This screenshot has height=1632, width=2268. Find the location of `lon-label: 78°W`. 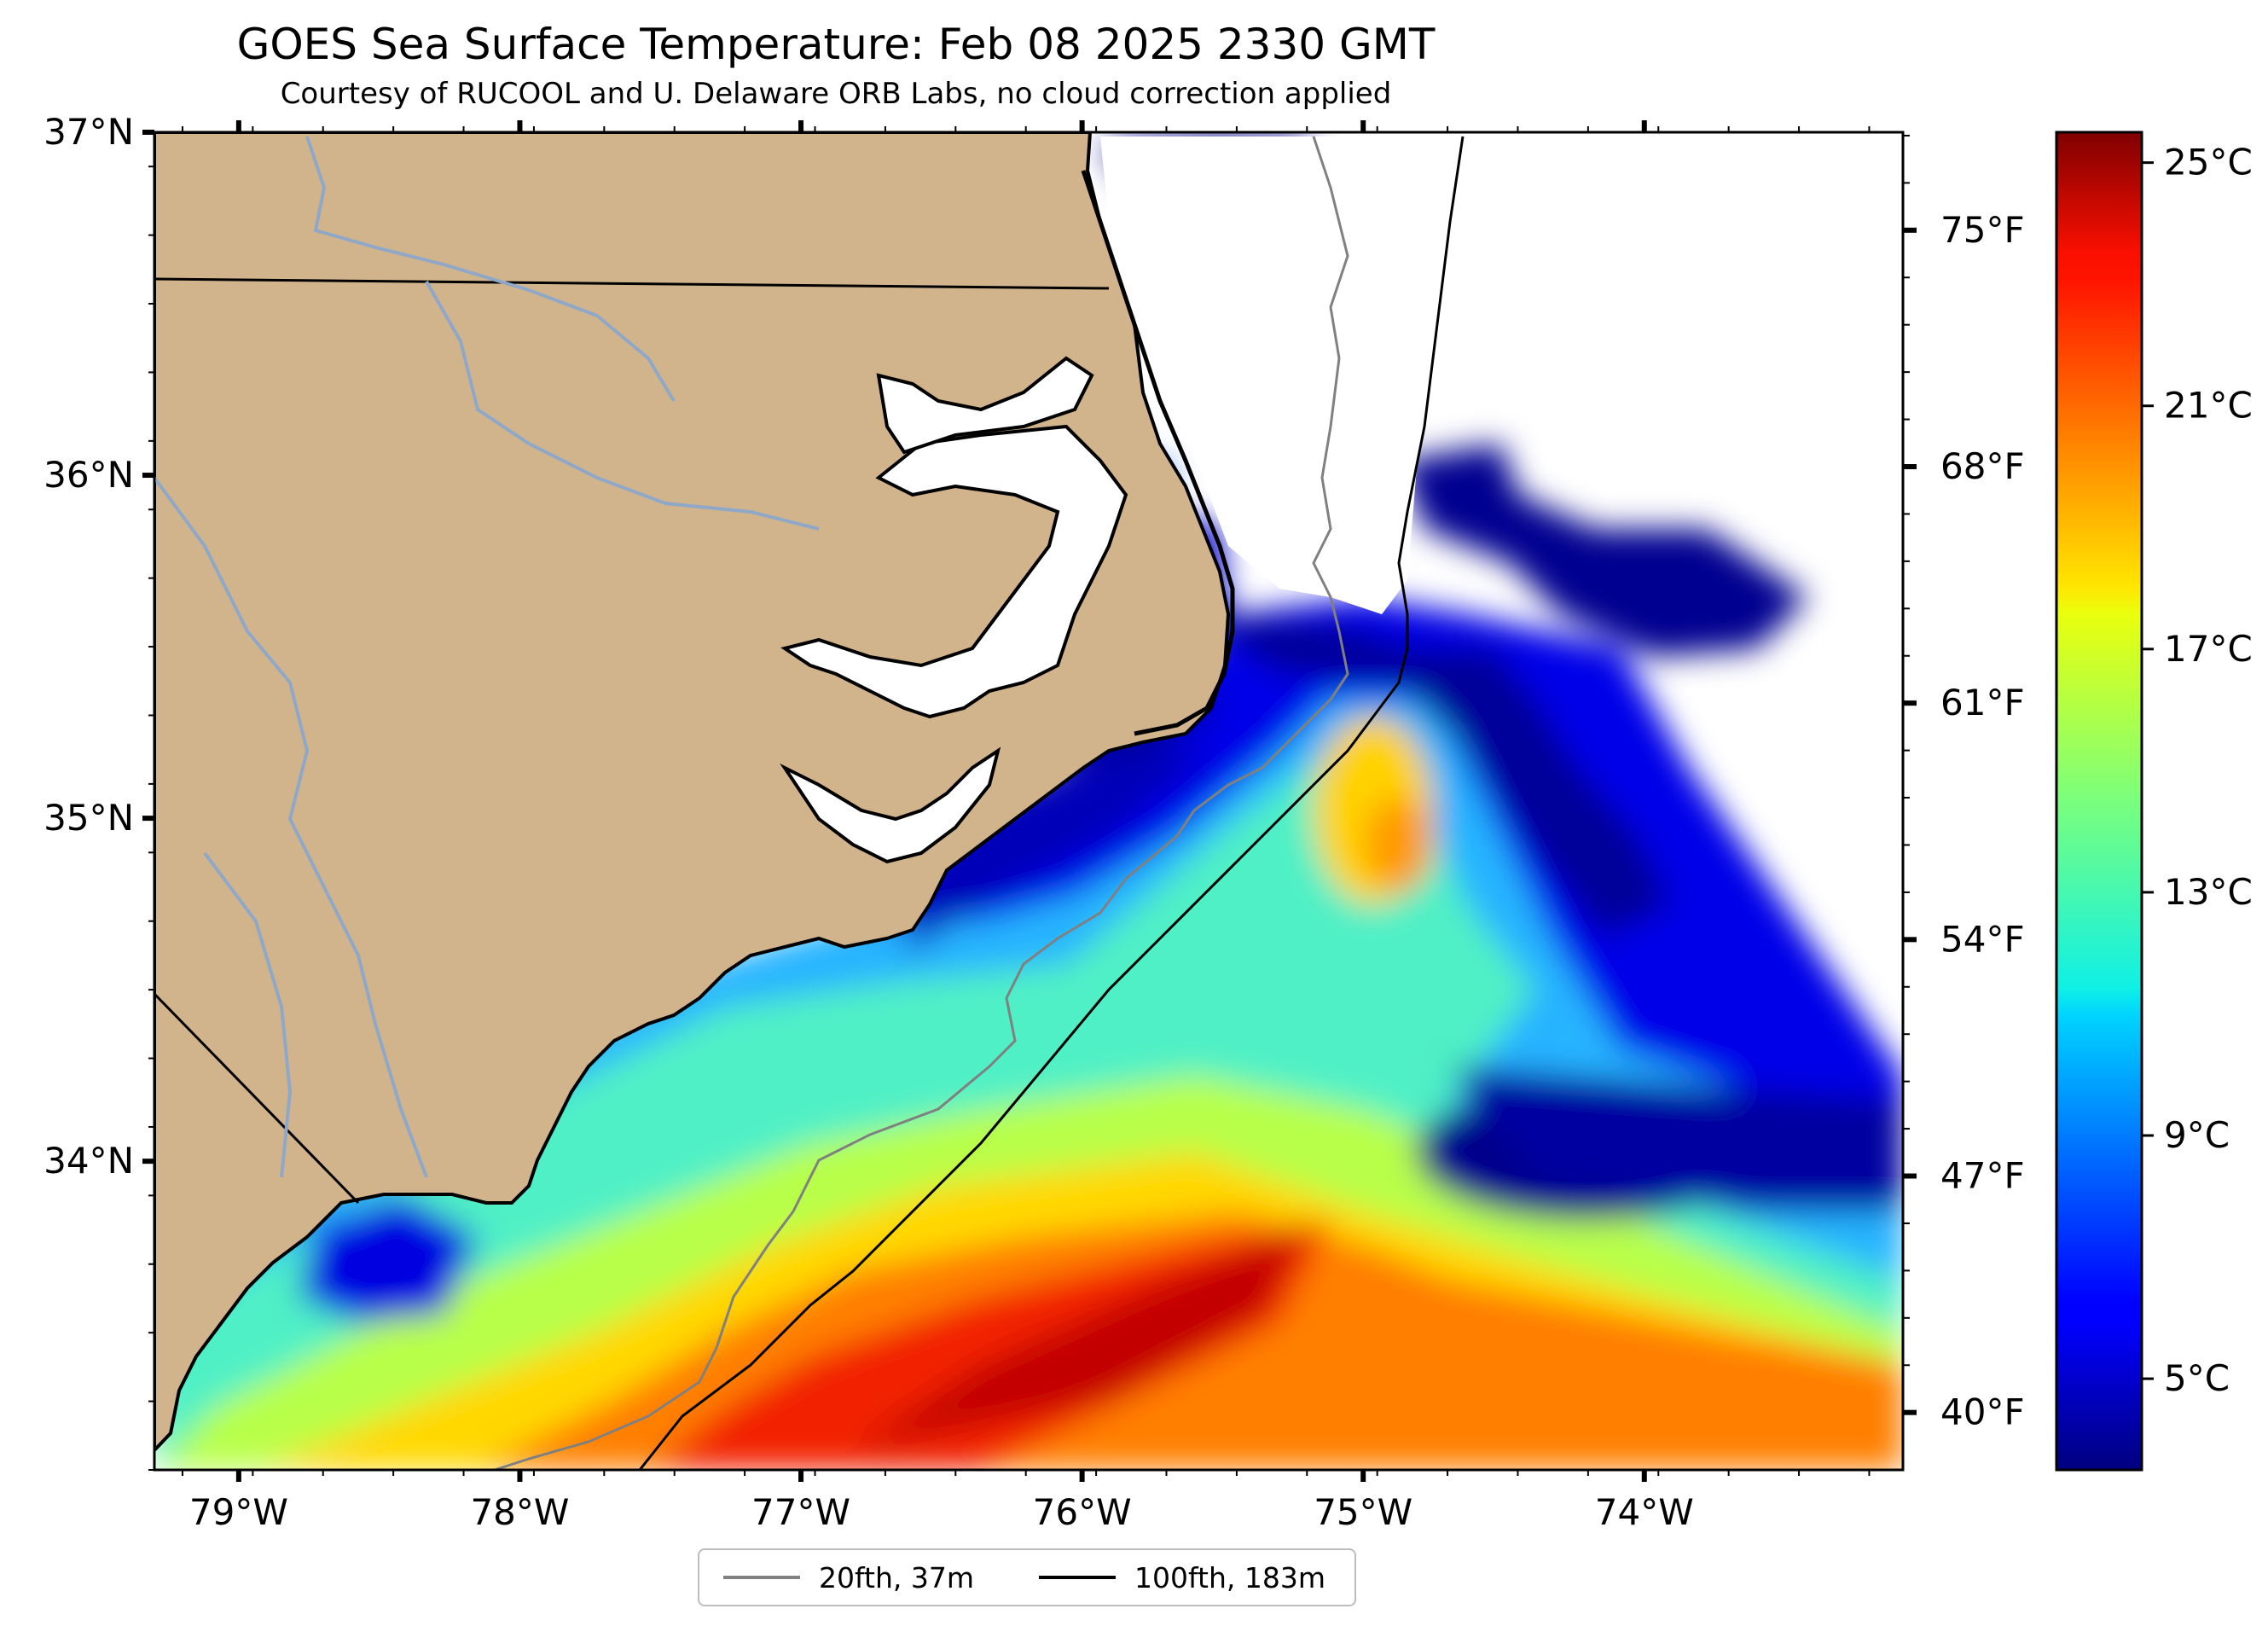

lon-label: 78°W is located at coordinates (519, 1512).